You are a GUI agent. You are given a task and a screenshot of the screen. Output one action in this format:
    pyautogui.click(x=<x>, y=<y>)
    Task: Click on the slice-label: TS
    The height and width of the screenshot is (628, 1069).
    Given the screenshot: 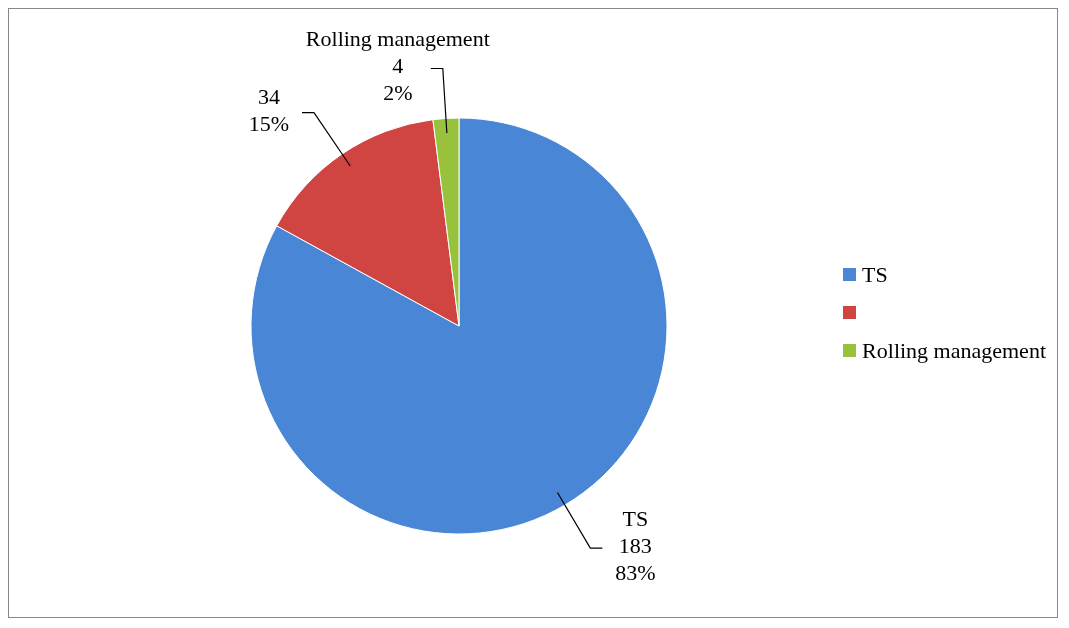 What is the action you would take?
    pyautogui.click(x=635, y=518)
    